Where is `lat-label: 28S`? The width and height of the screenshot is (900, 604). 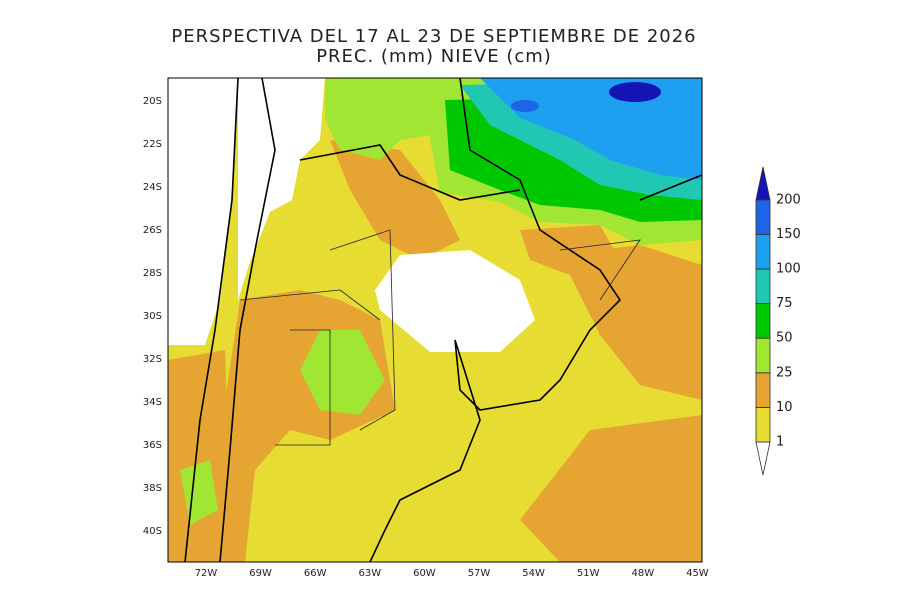
lat-label: 28S is located at coordinates (152, 273).